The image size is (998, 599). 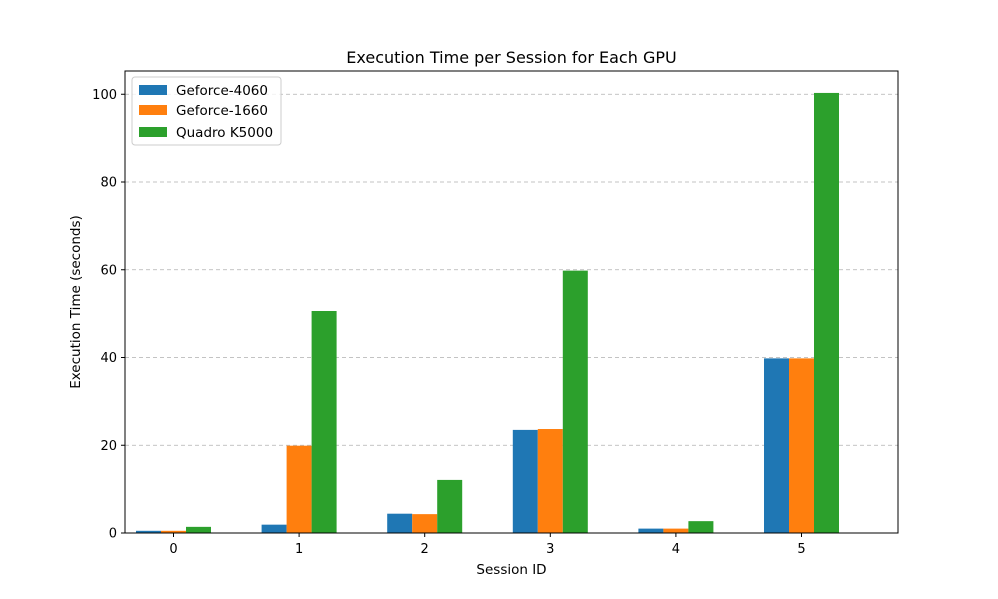 I want to click on x-tick-label: 1, so click(x=299, y=549).